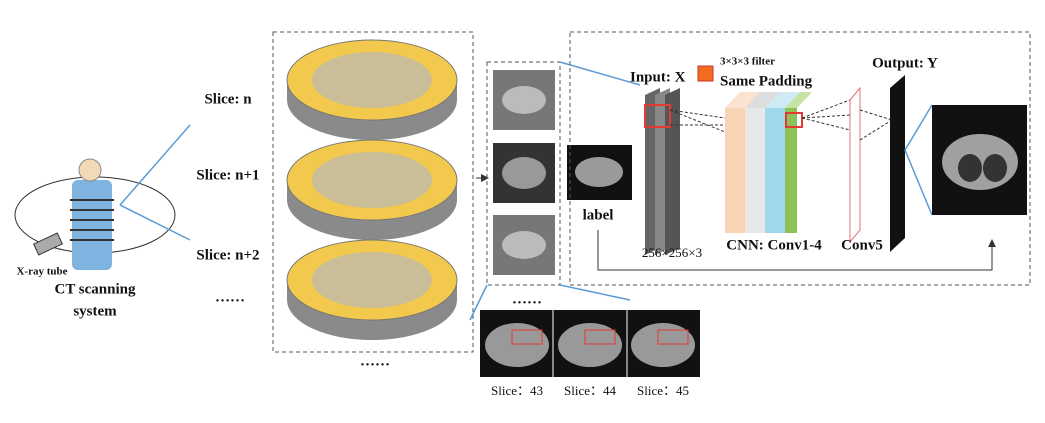  I want to click on conv-layers, so click(768, 162).